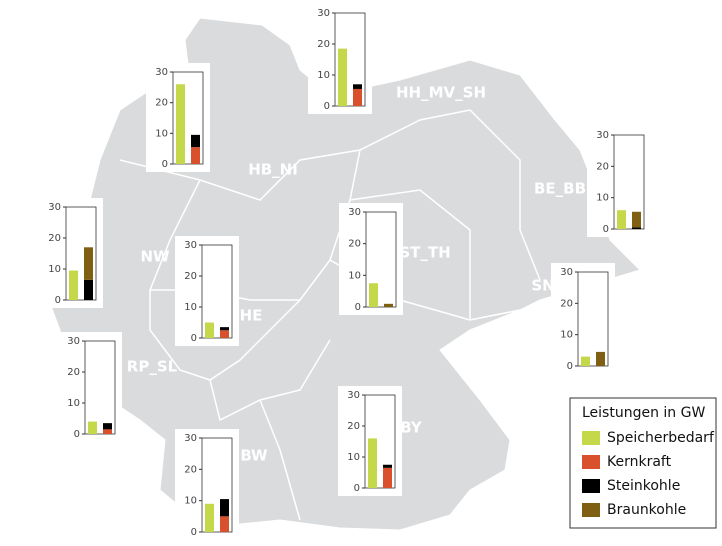 The image size is (722, 546). I want to click on region-label: HE, so click(251, 316).